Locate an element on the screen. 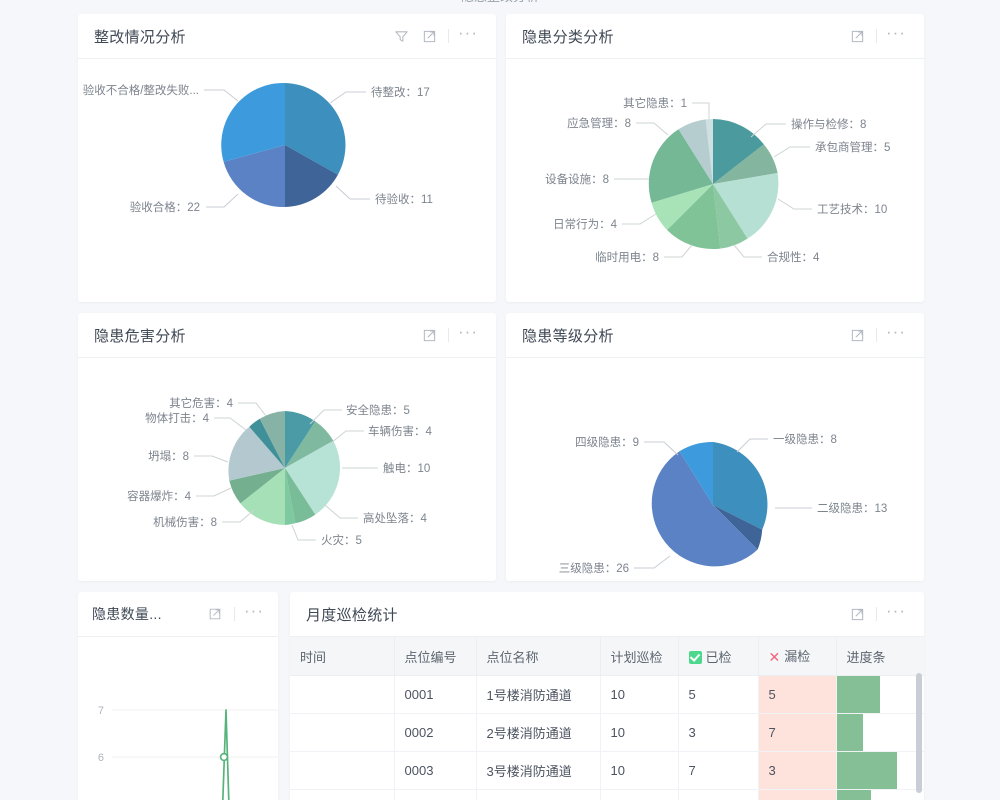  pie-label-level-2: 三级隐患：26 is located at coordinates (594, 568).